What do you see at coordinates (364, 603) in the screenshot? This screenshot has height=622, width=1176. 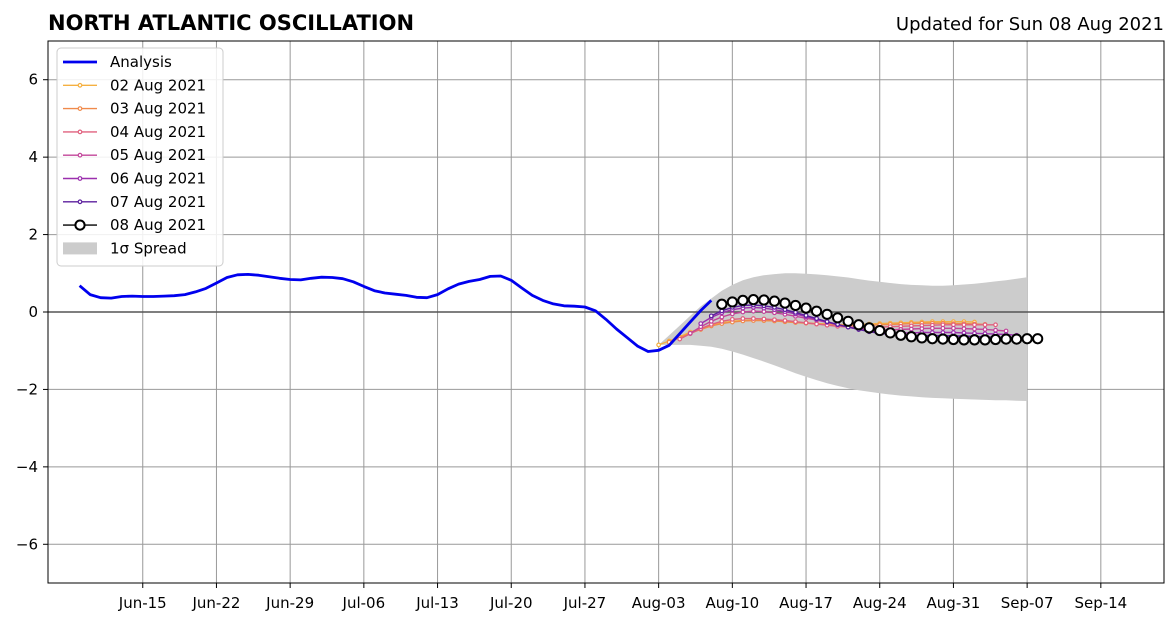 I see `x-tick-label: Jul-06` at bounding box center [364, 603].